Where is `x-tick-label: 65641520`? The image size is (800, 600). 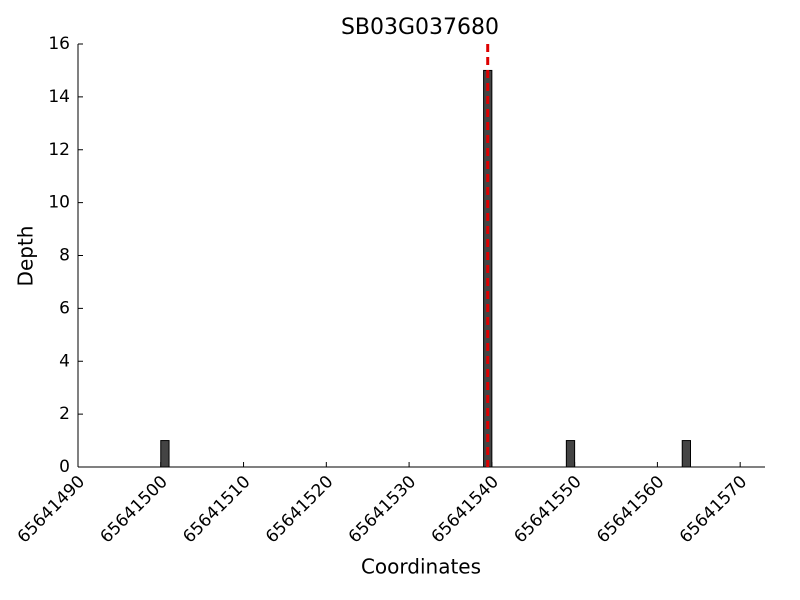 x-tick-label: 65641520 is located at coordinates (299, 509).